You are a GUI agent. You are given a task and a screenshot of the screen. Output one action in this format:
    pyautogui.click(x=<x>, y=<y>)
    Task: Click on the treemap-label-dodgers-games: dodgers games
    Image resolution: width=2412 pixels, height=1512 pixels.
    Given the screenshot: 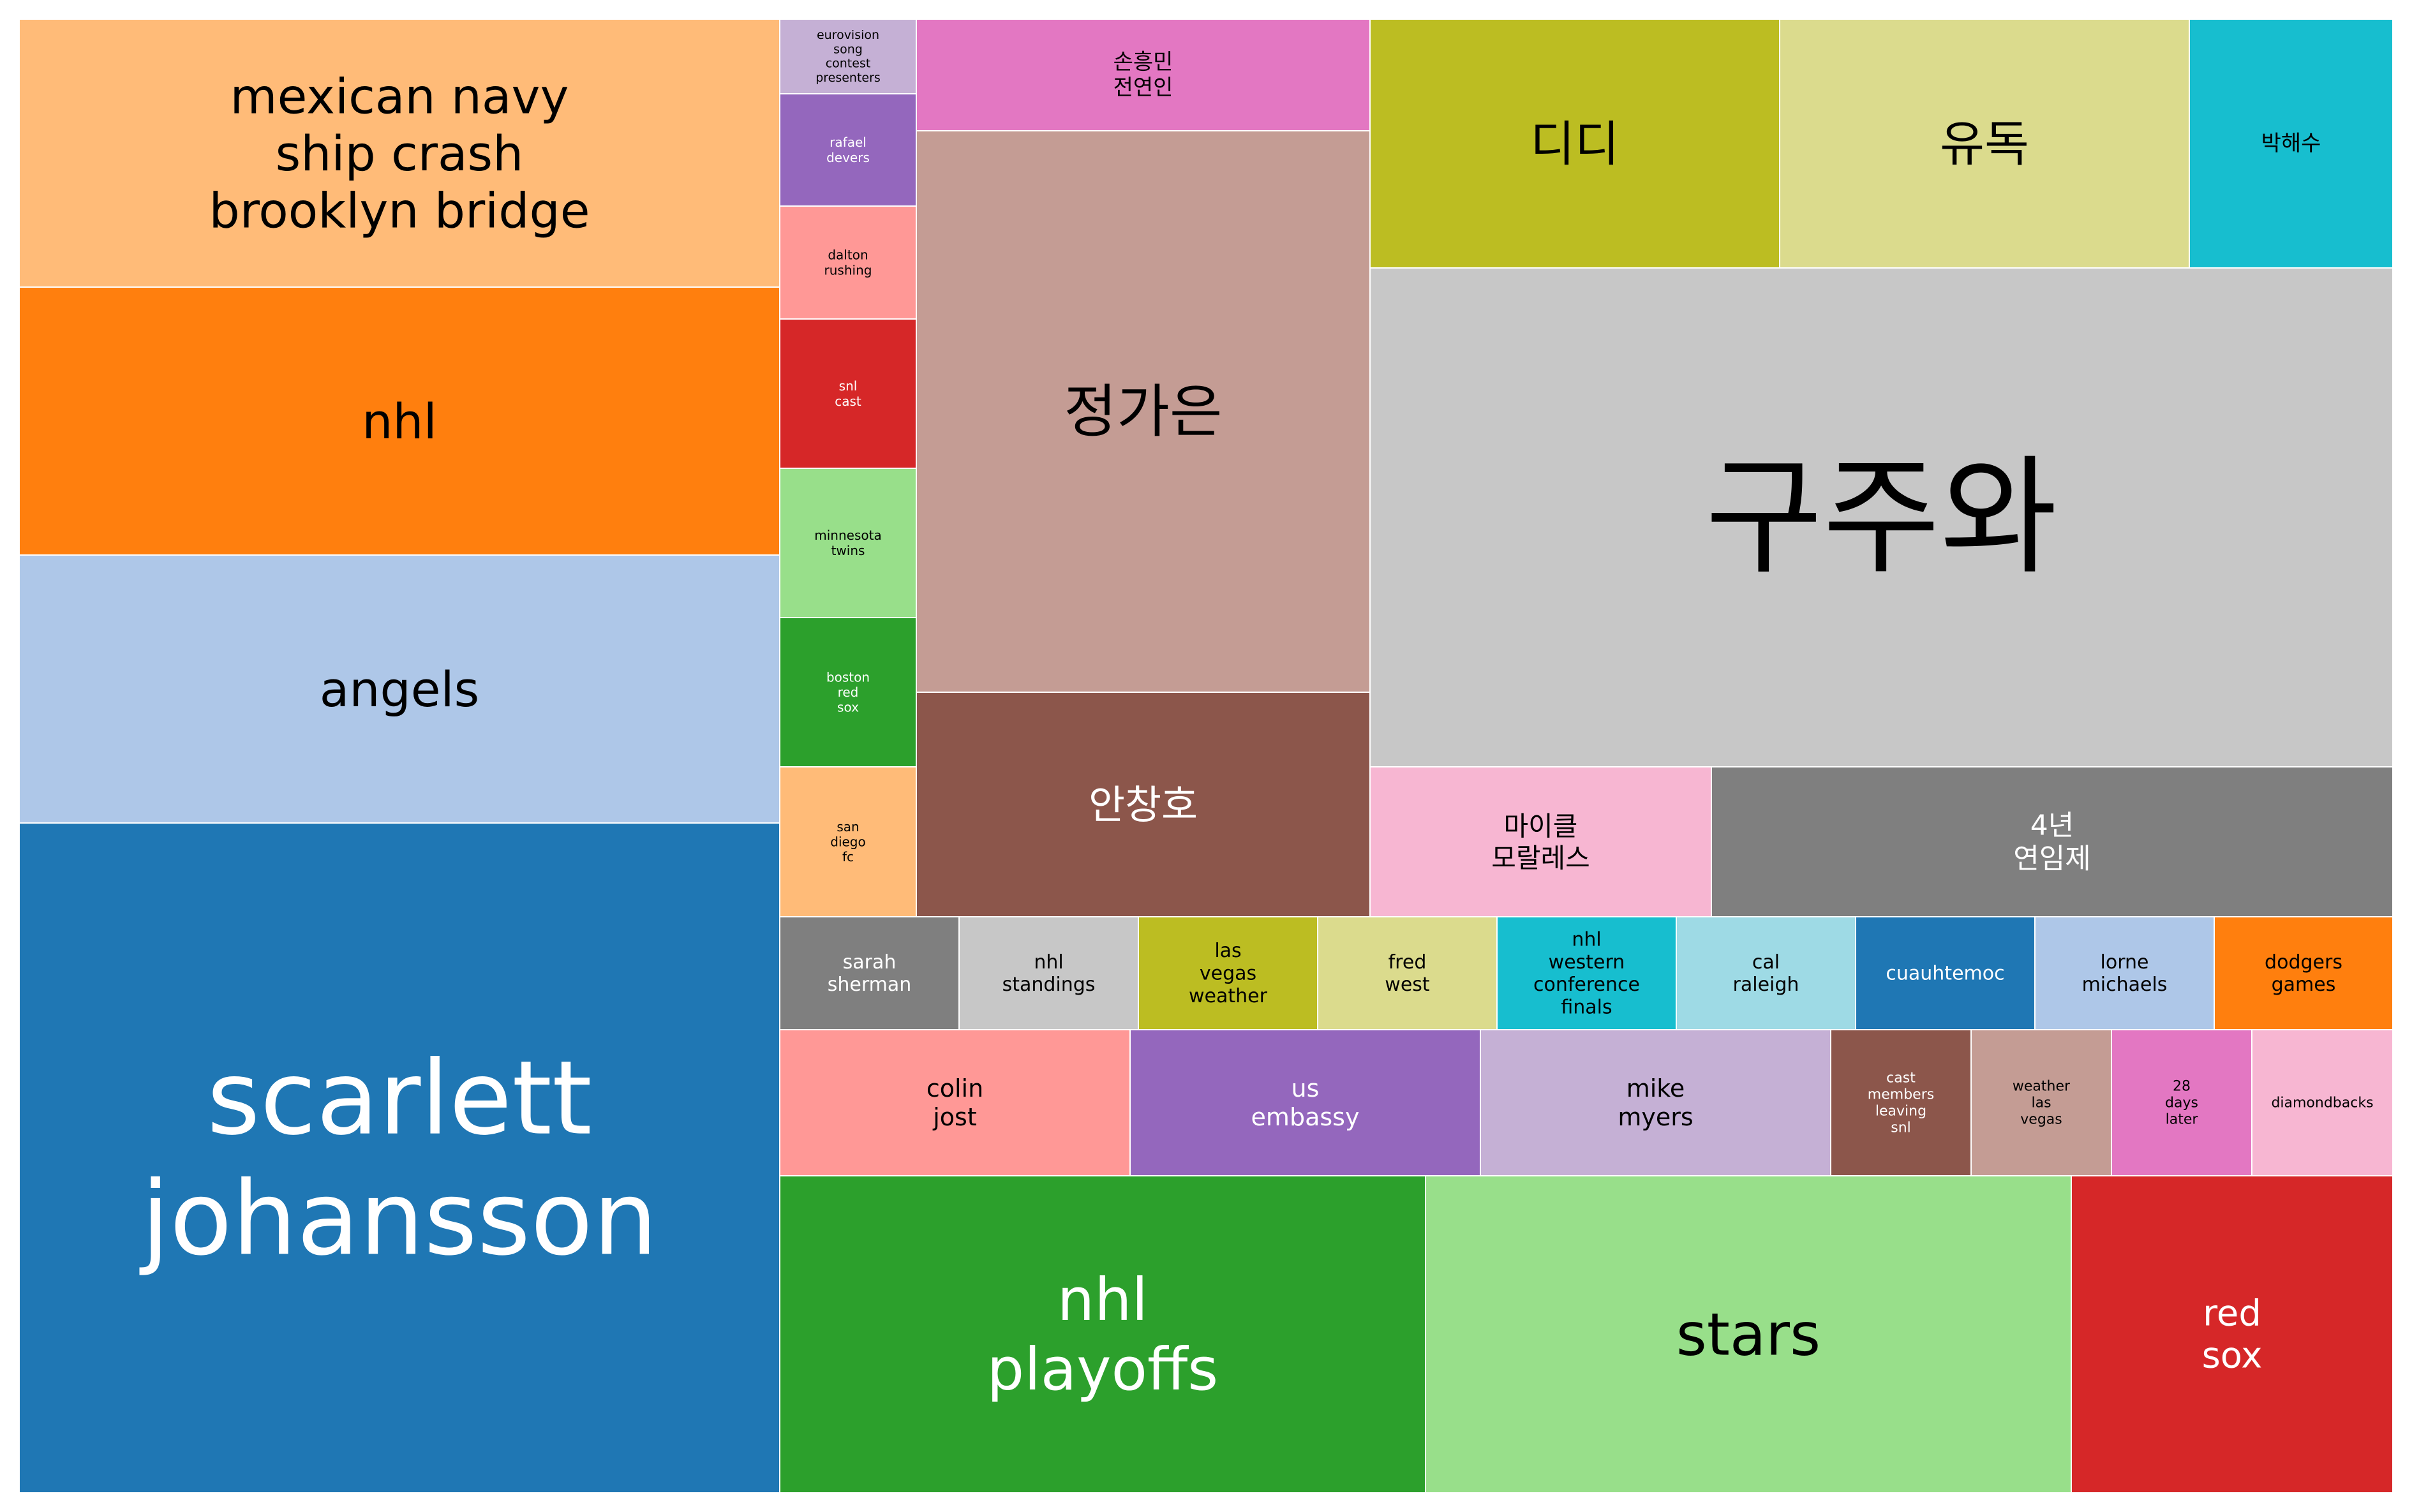 What is the action you would take?
    pyautogui.click(x=2303, y=973)
    